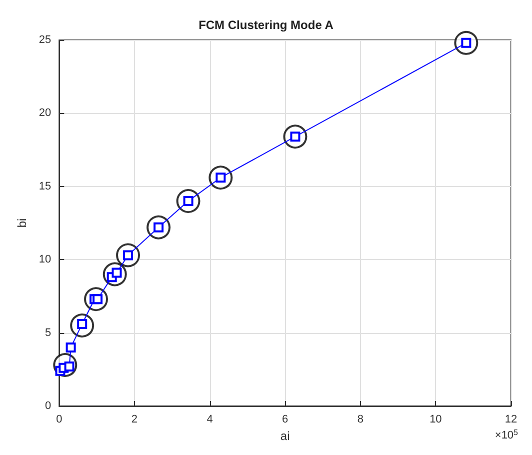 Image resolution: width=532 pixels, height=455 pixels. What do you see at coordinates (511, 420) in the screenshot?
I see `x-tick-label: 12` at bounding box center [511, 420].